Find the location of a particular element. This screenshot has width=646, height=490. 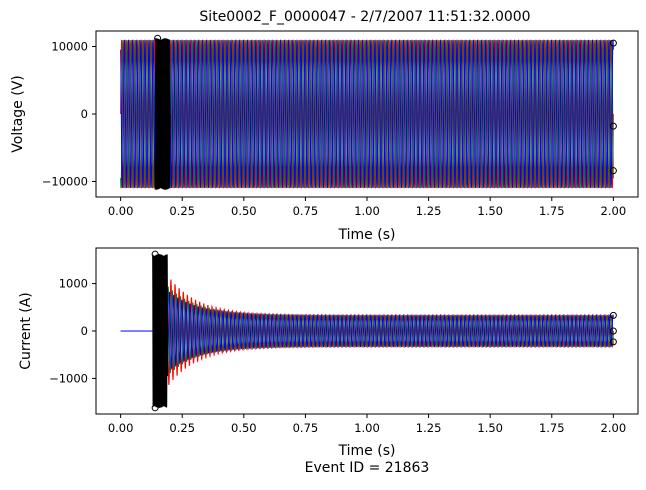

voltage-event-burst is located at coordinates (162, 114).